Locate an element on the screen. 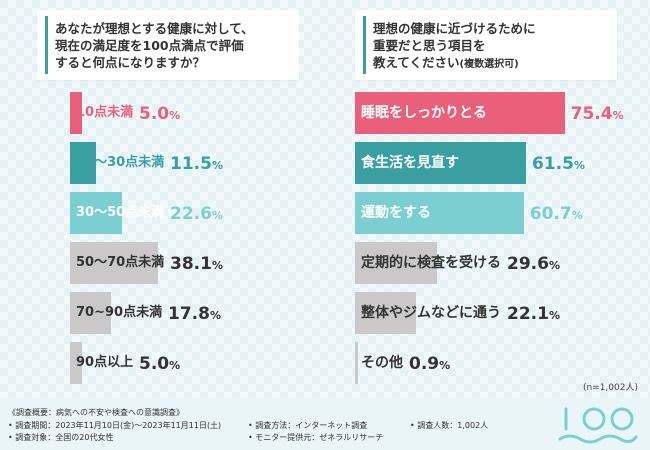 This screenshot has height=450, width=650. sample-size-note: (n=1,002人) is located at coordinates (610, 388).